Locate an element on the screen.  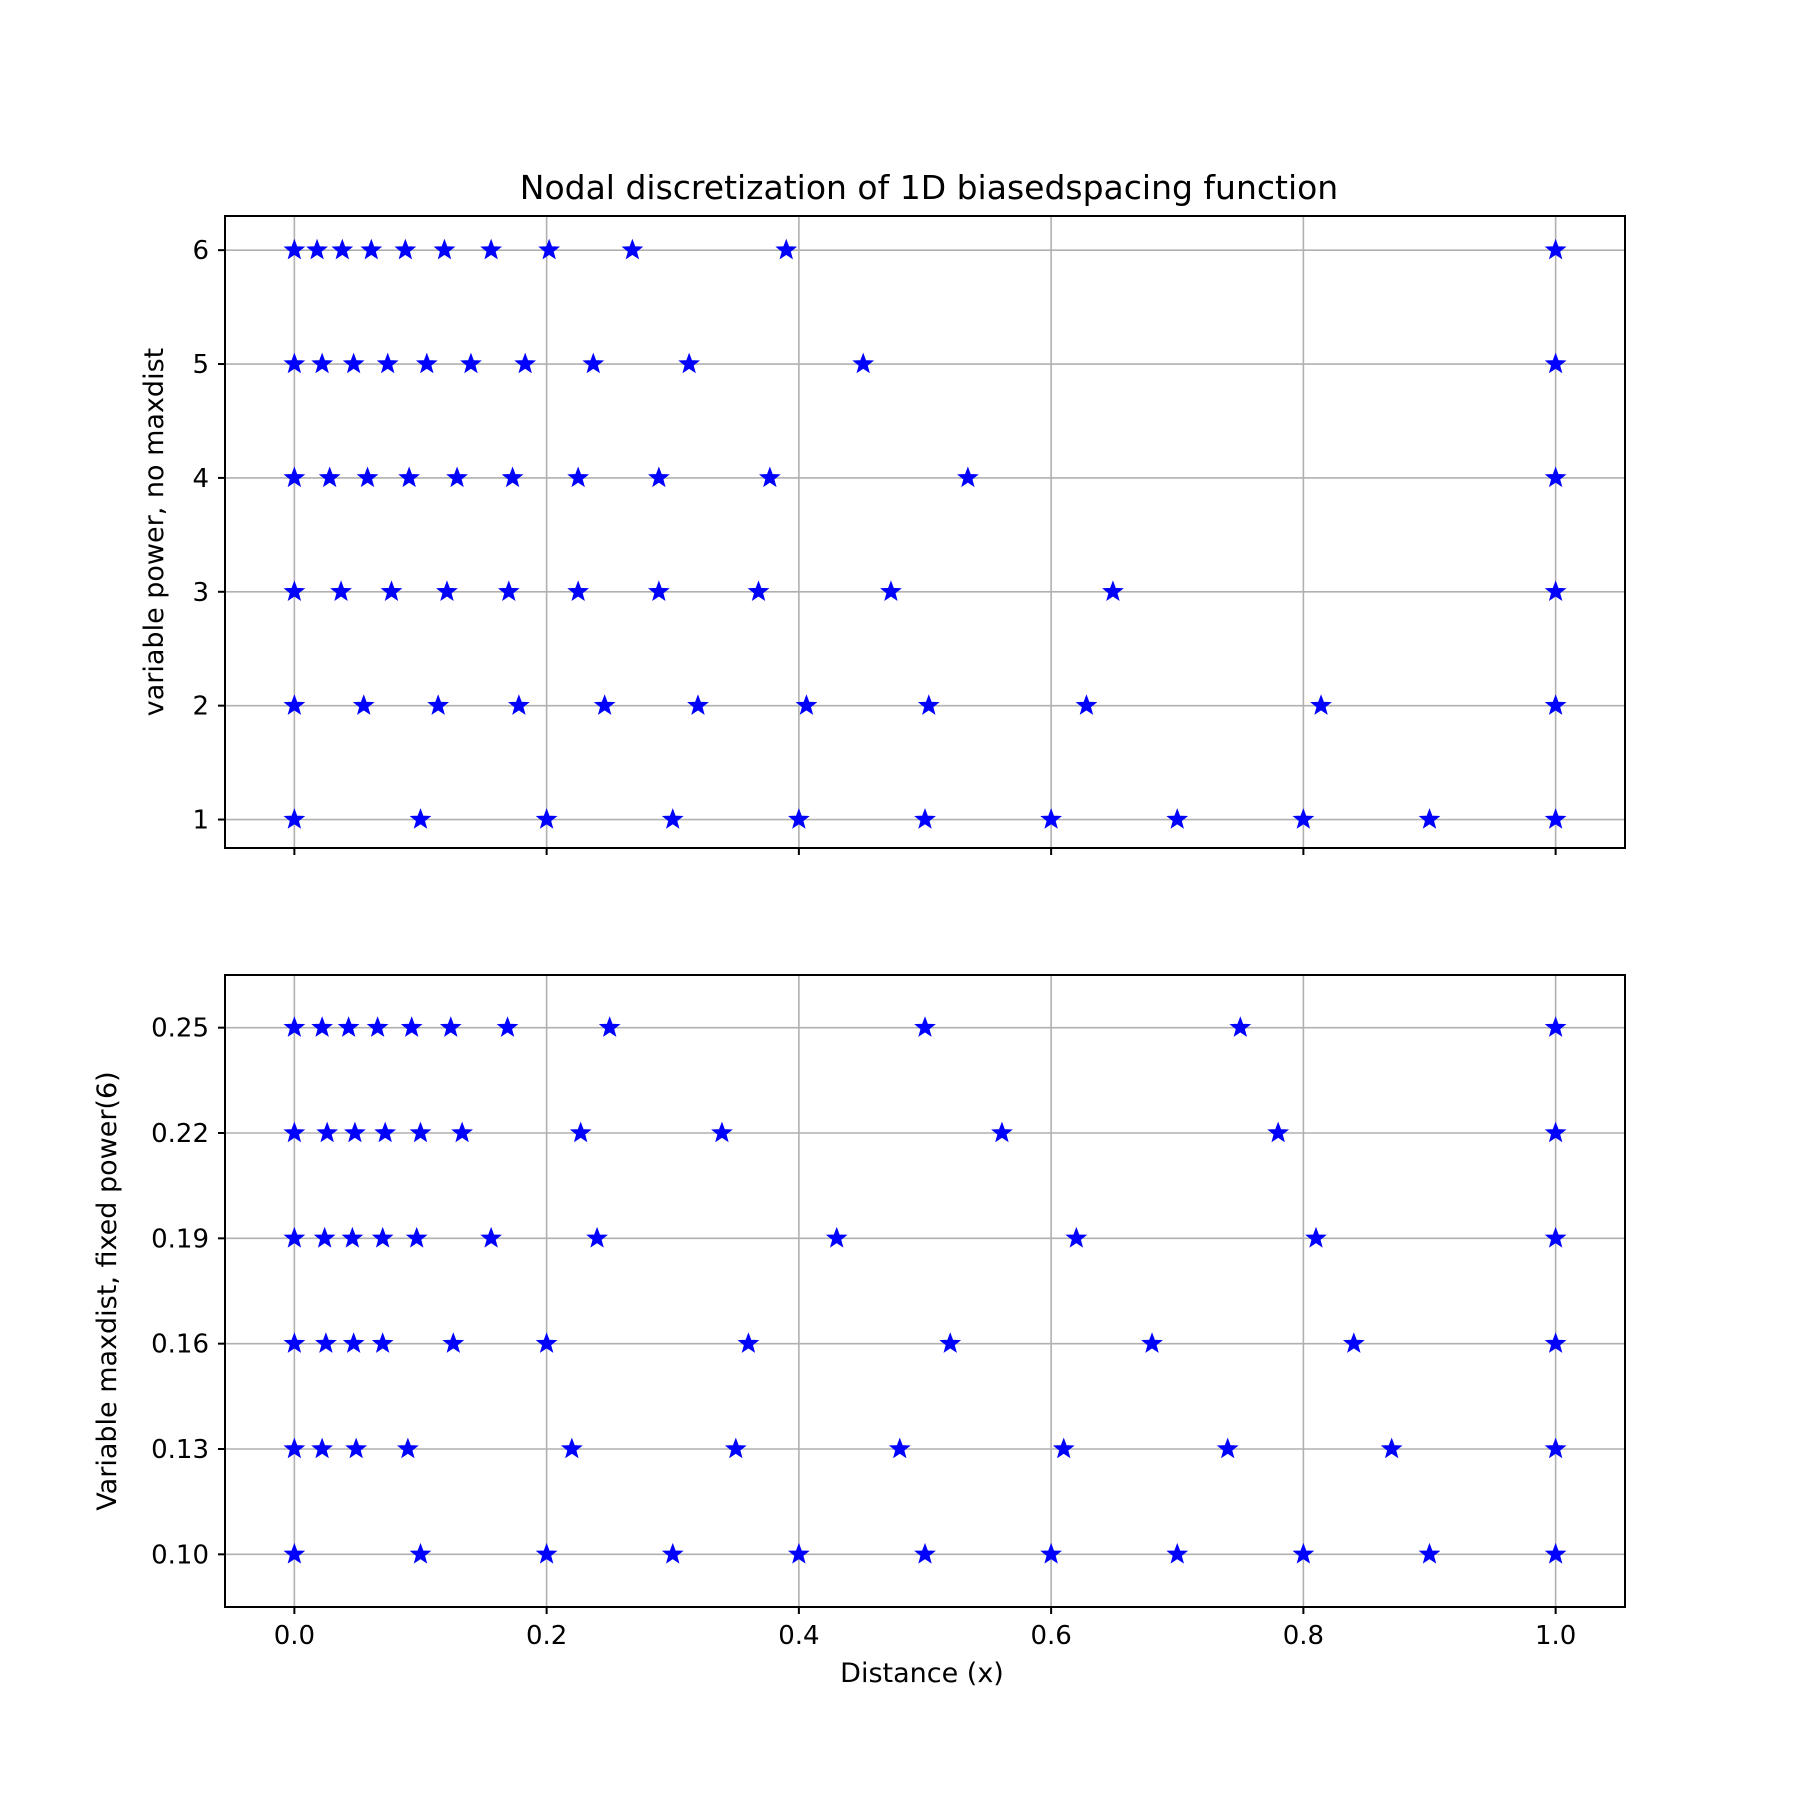
x-tick-label: 0.0 is located at coordinates (294, 1636).